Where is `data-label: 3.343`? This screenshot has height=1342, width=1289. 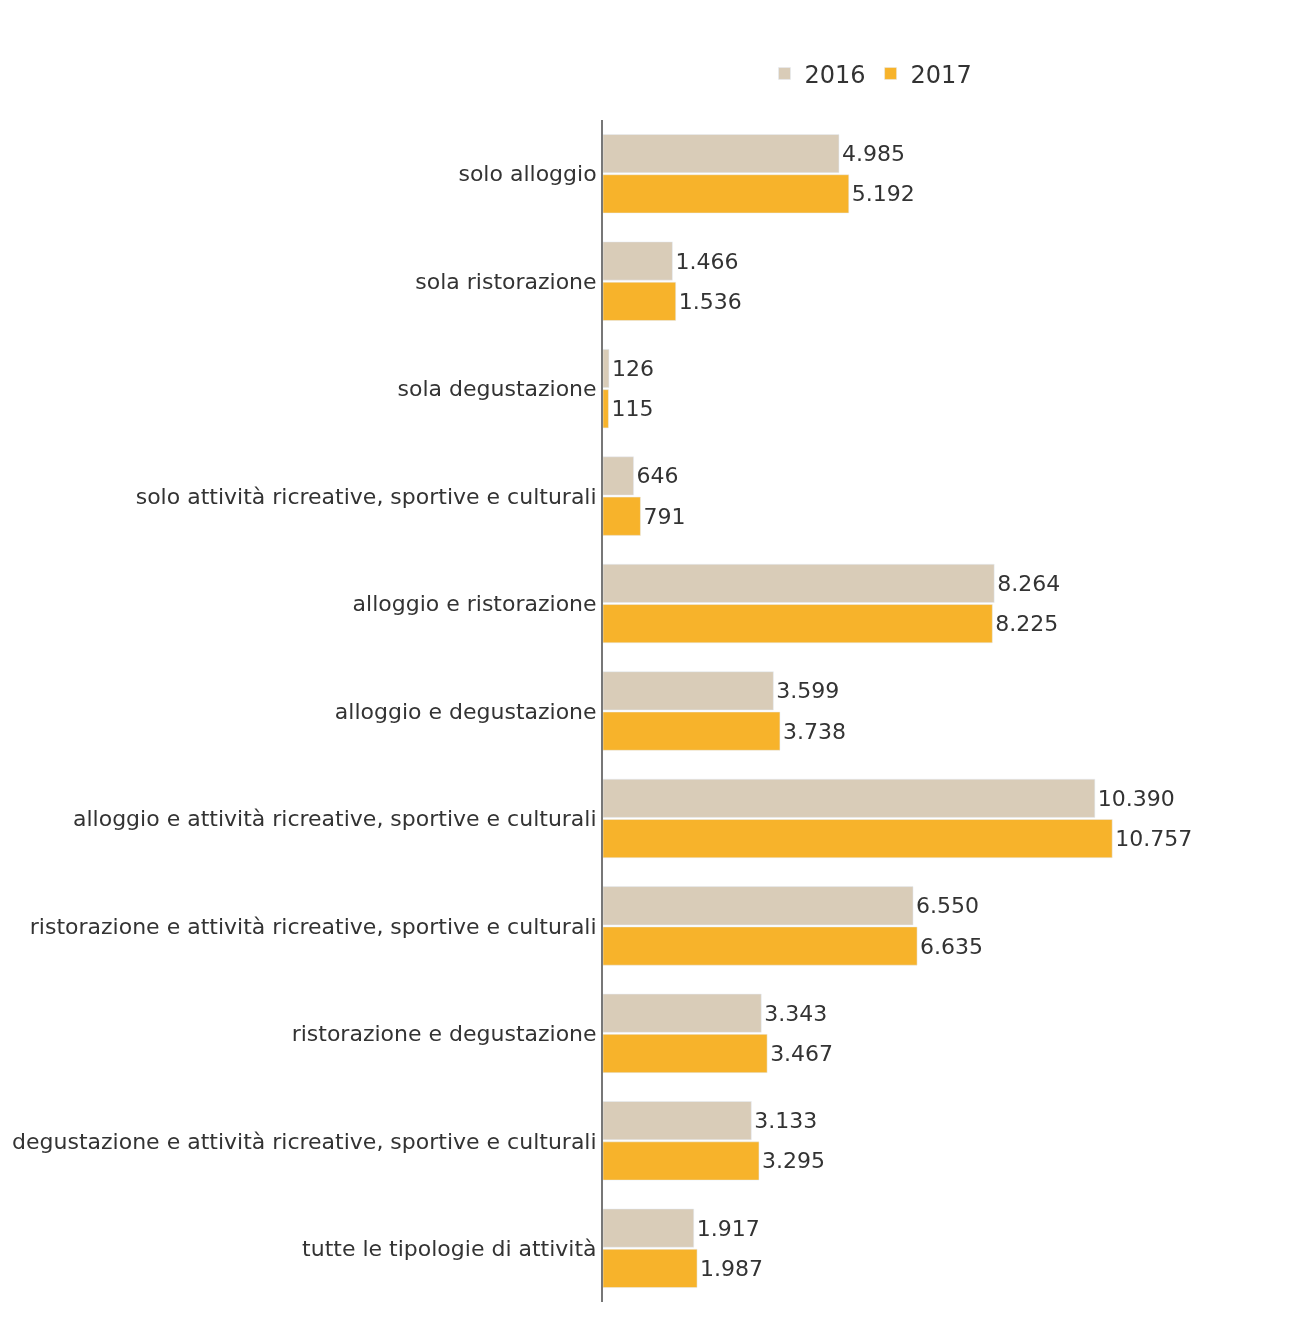
data-label: 3.343 is located at coordinates (796, 1013).